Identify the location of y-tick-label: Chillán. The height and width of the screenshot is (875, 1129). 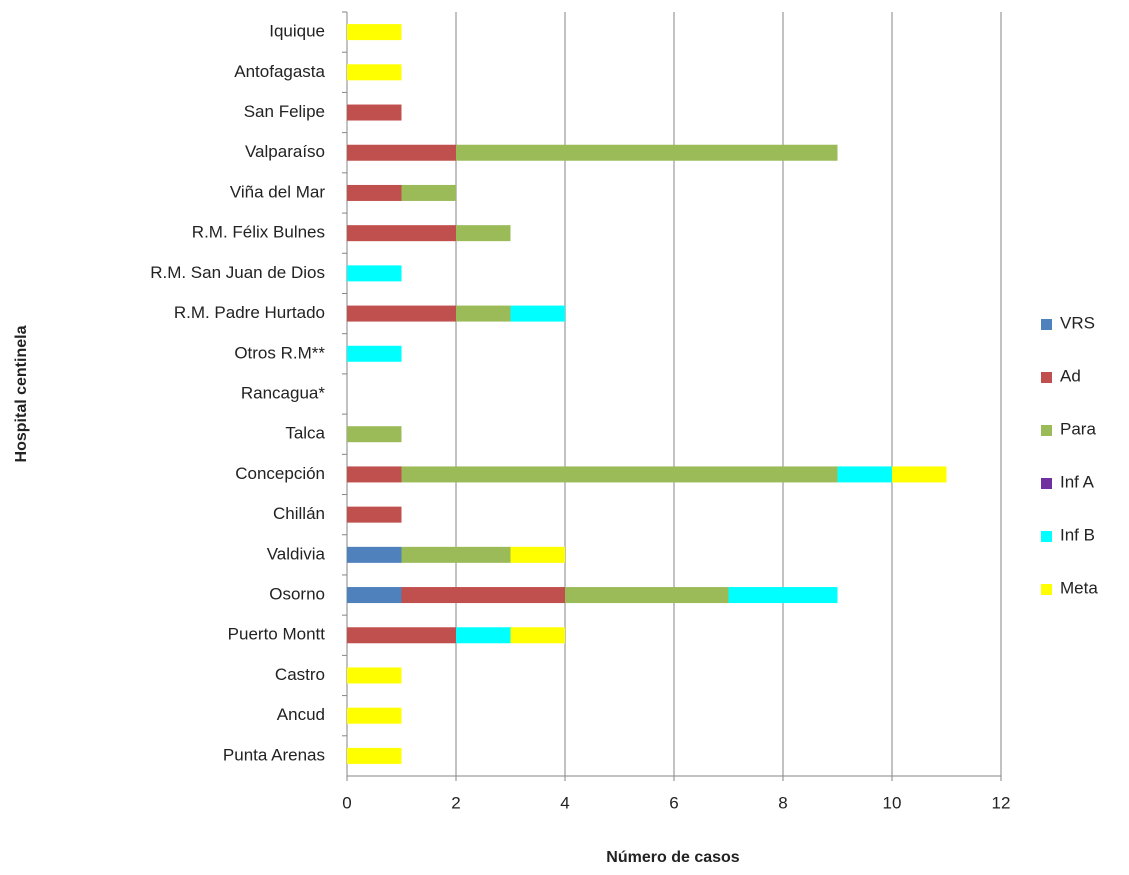
(299, 513).